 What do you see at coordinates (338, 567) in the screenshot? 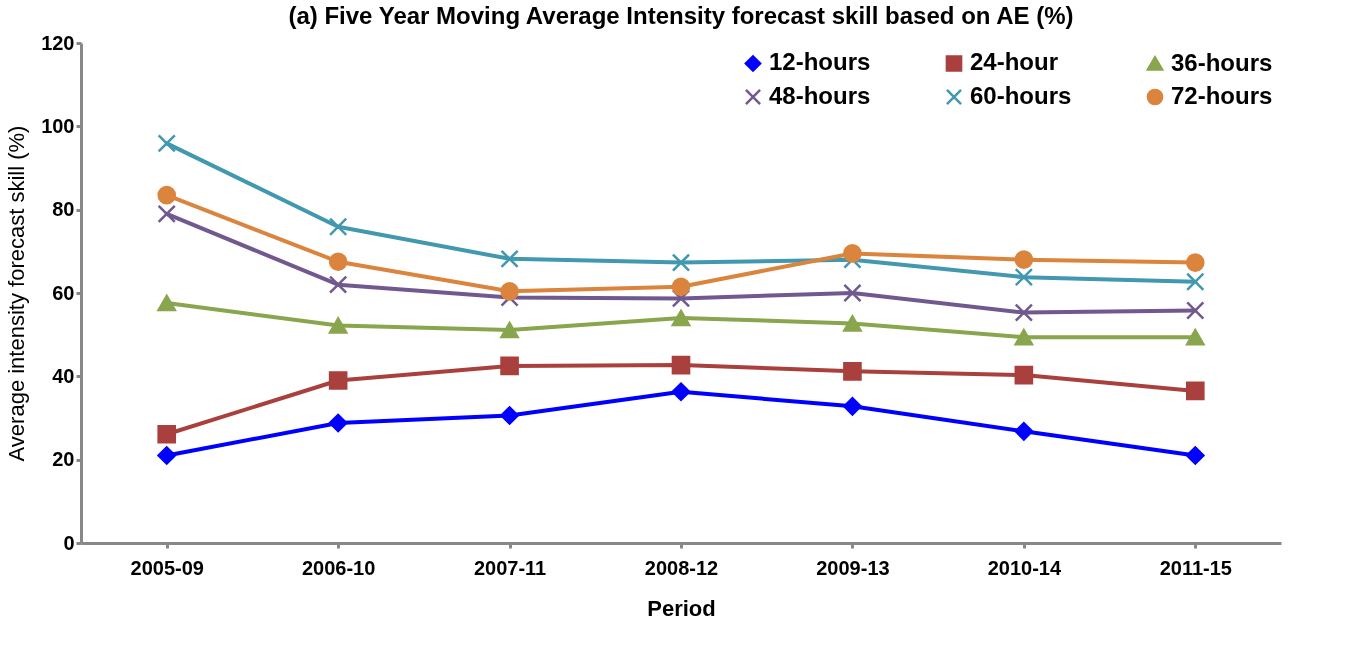
I see `x-tick-label: 2006-10` at bounding box center [338, 567].